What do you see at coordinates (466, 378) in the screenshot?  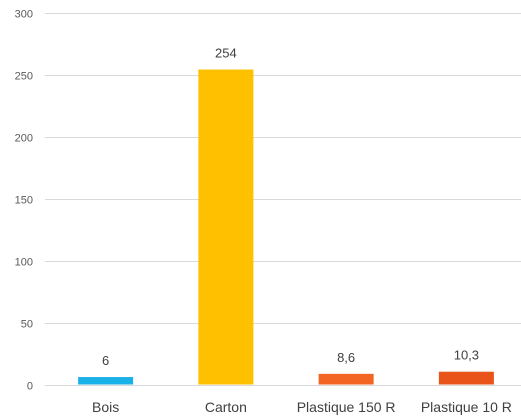 I see `bar-plastique-10-r` at bounding box center [466, 378].